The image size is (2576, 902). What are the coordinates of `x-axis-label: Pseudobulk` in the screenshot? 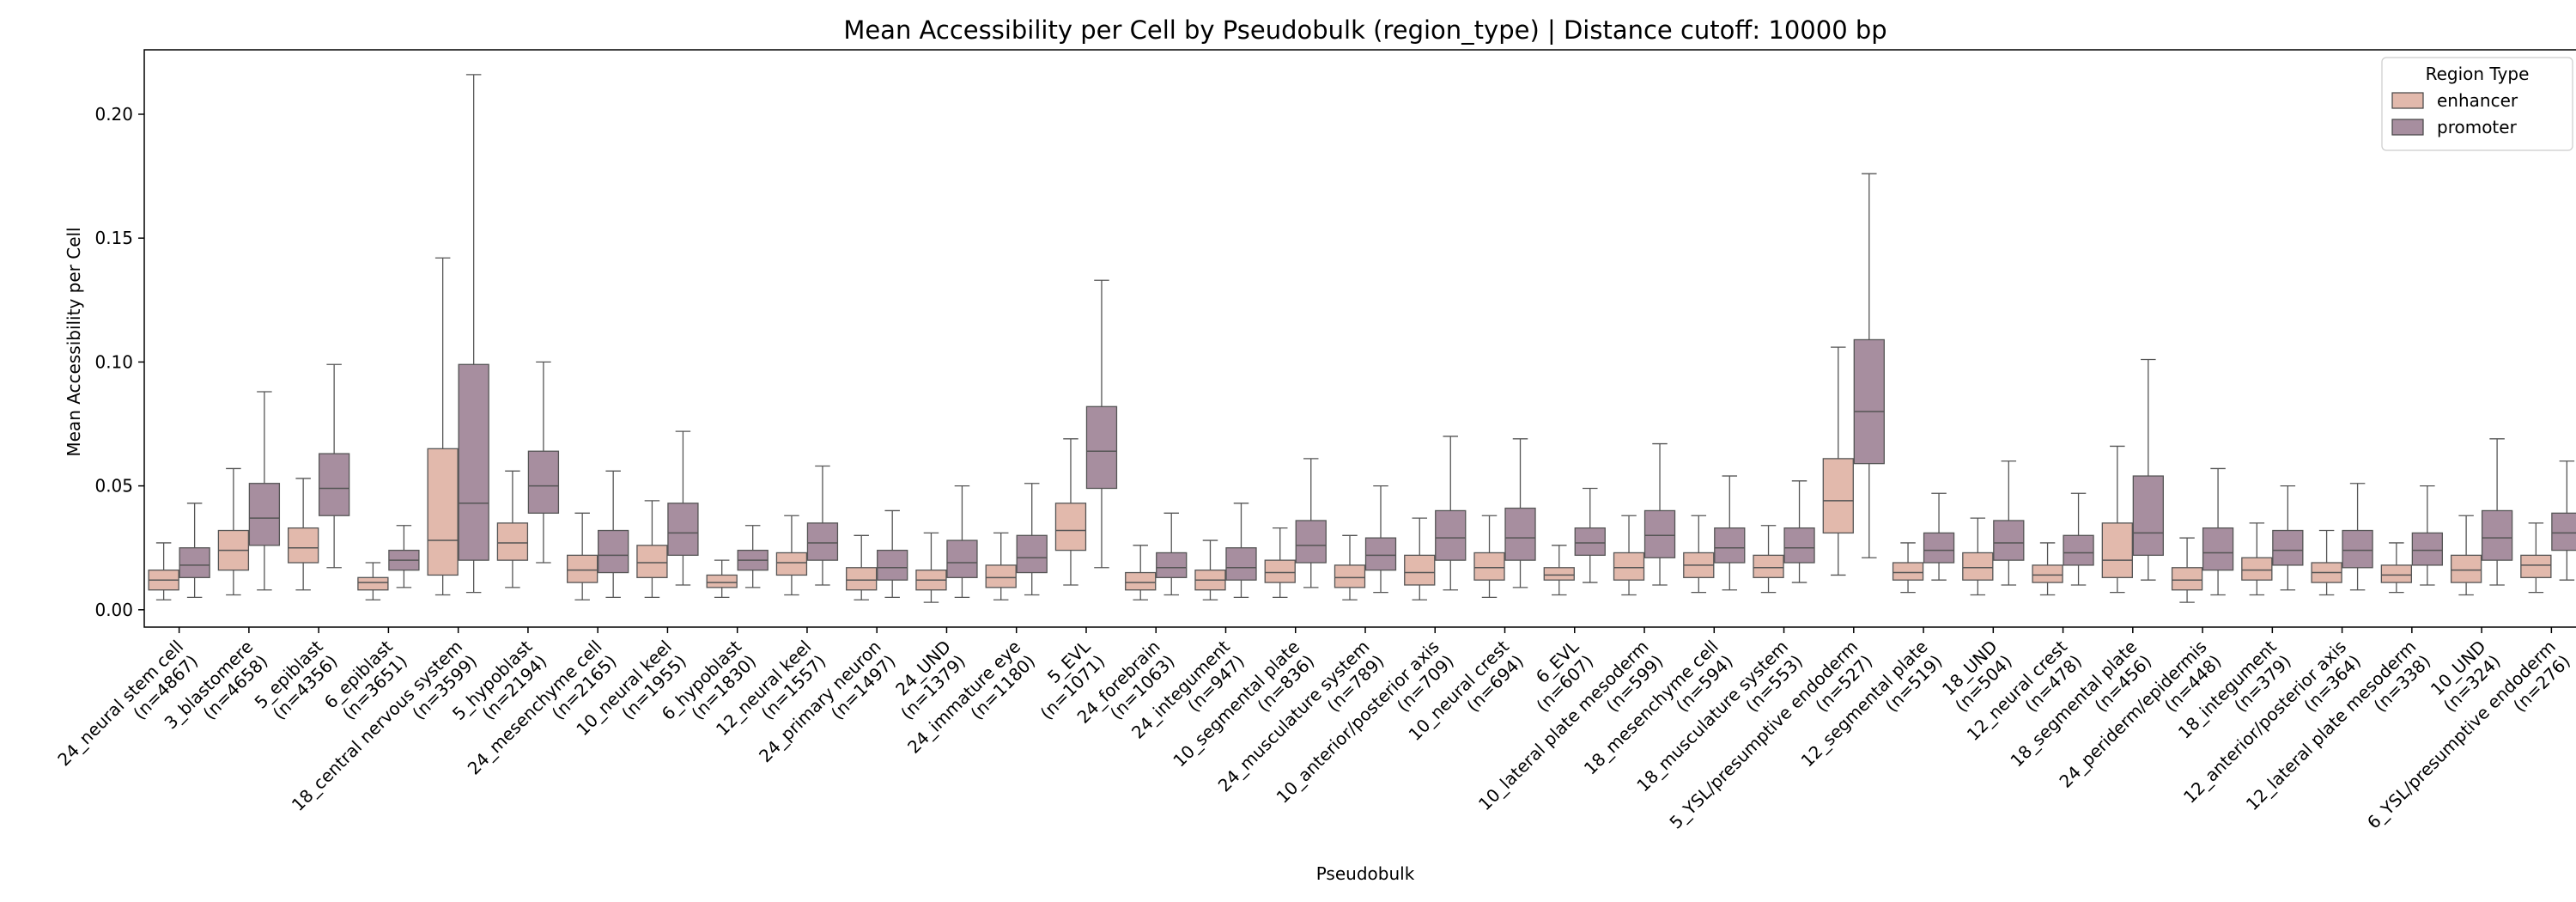 It's located at (1365, 873).